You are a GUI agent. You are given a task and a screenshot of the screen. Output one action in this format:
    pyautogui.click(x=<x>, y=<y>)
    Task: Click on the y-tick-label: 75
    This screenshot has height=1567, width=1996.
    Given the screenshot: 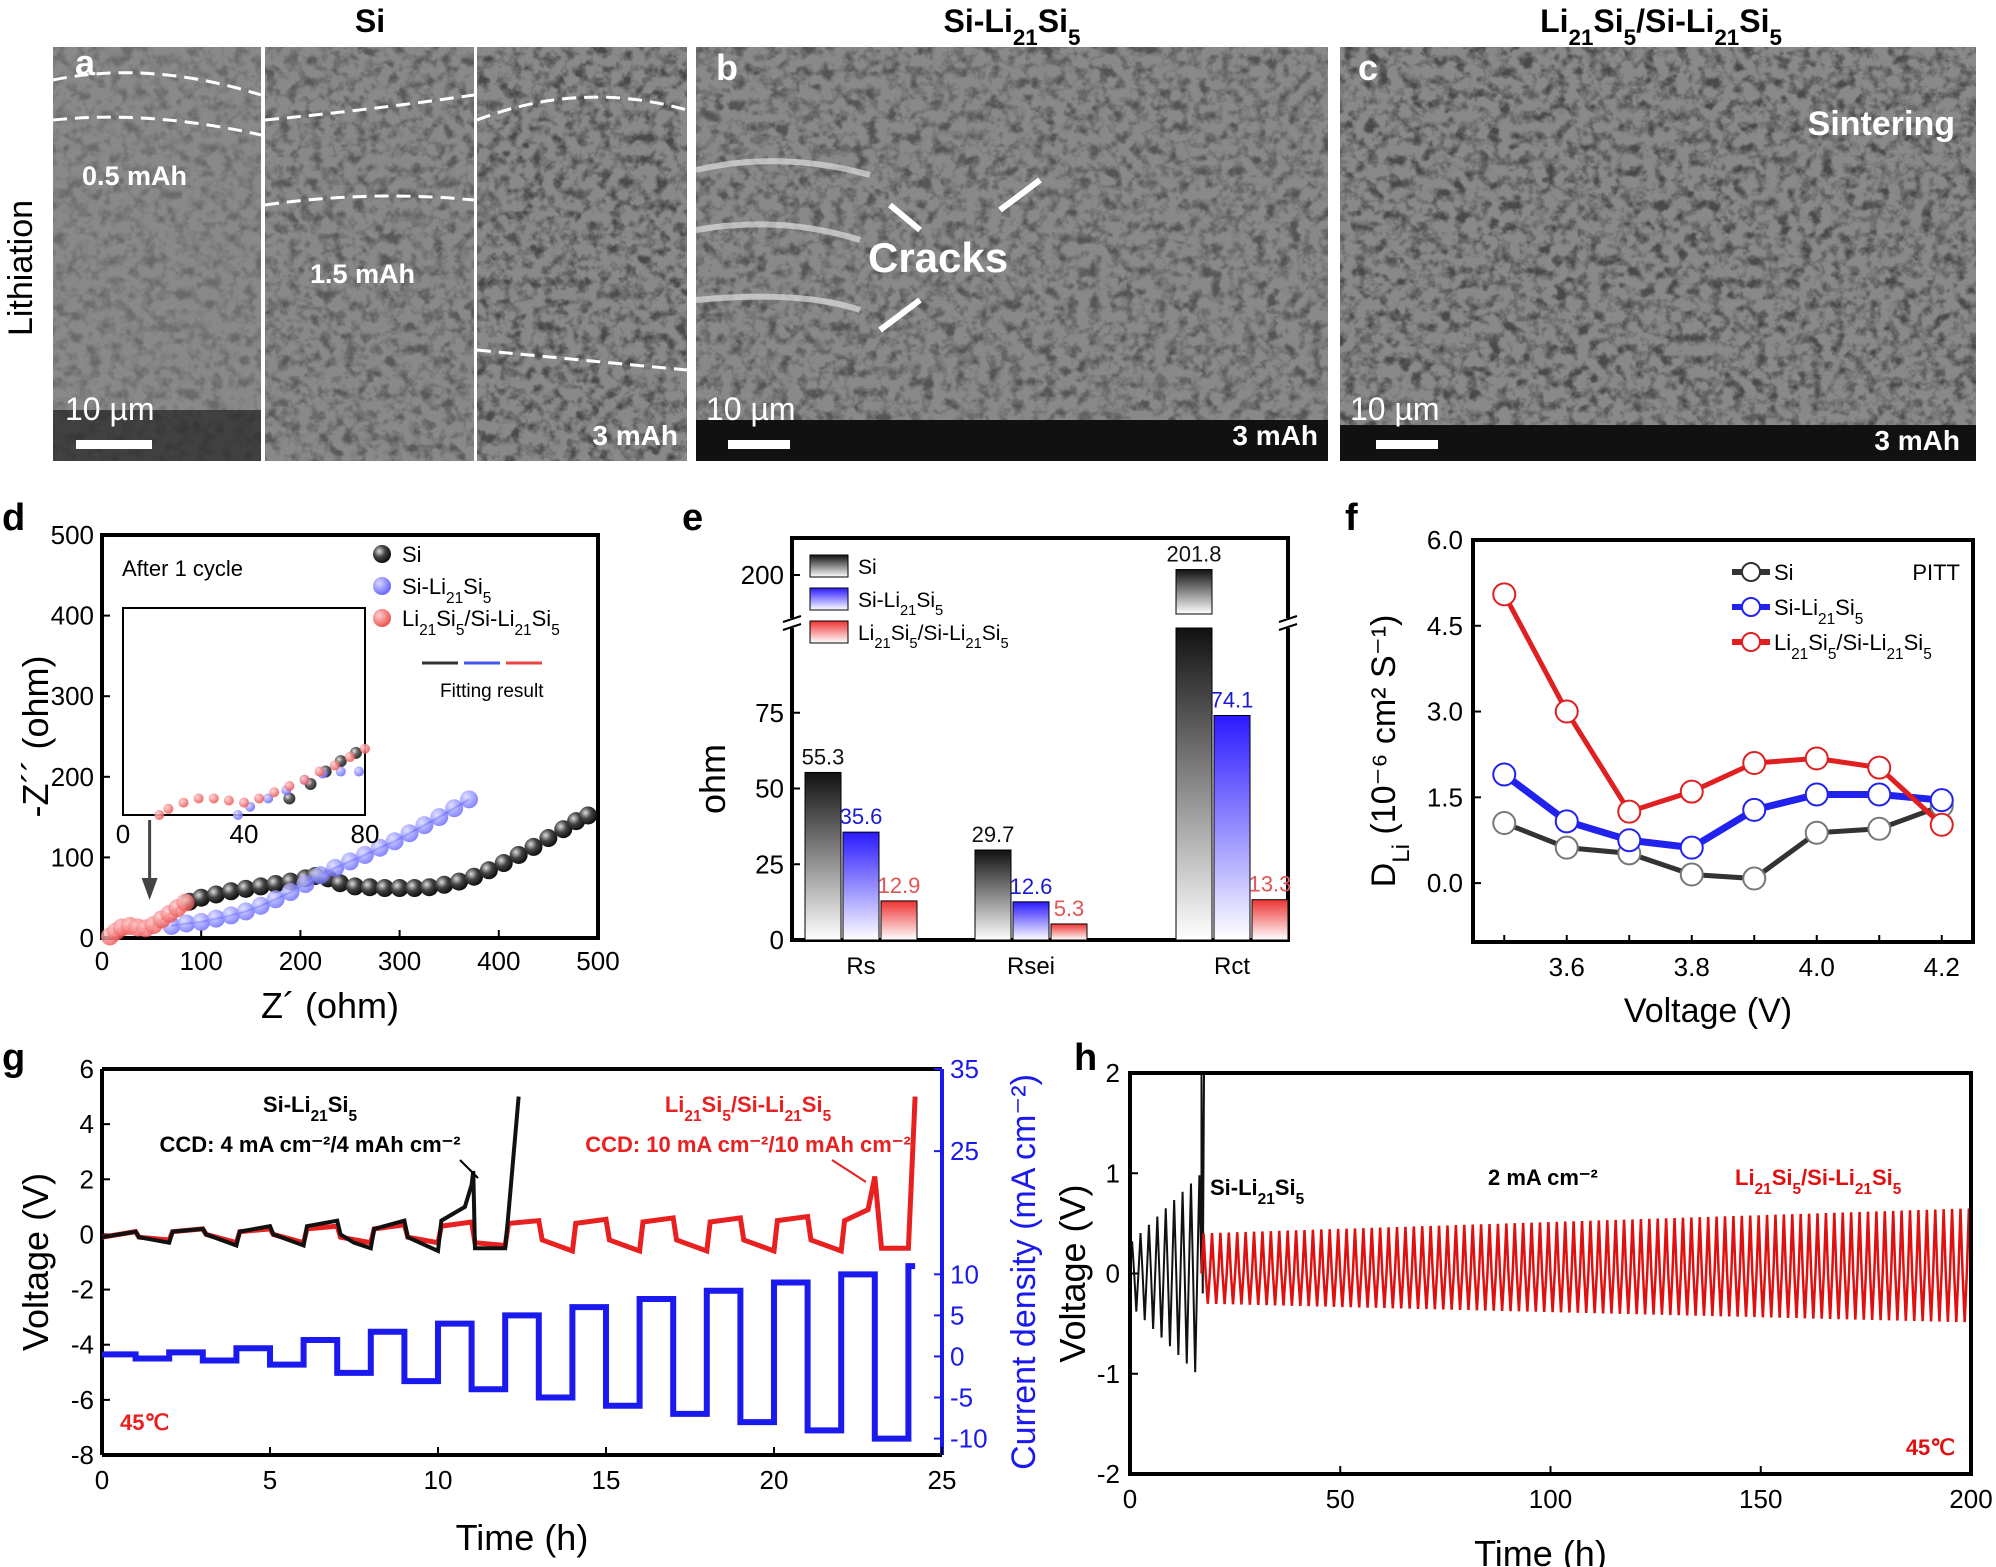 What is the action you would take?
    pyautogui.click(x=769, y=713)
    